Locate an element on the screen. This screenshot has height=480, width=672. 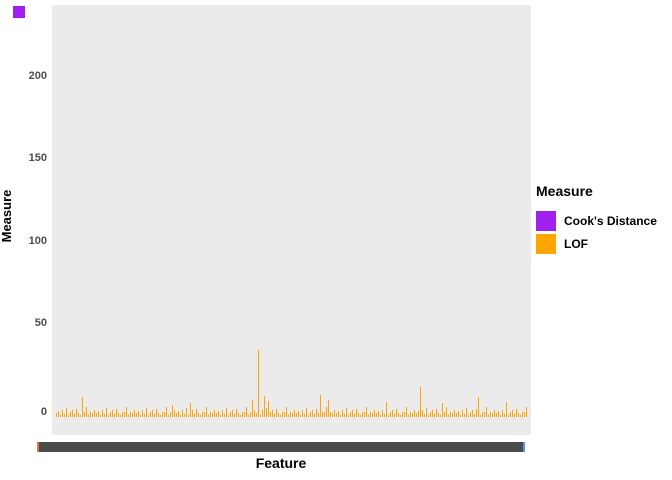
y-tick-200: 200 is located at coordinates (37, 76).